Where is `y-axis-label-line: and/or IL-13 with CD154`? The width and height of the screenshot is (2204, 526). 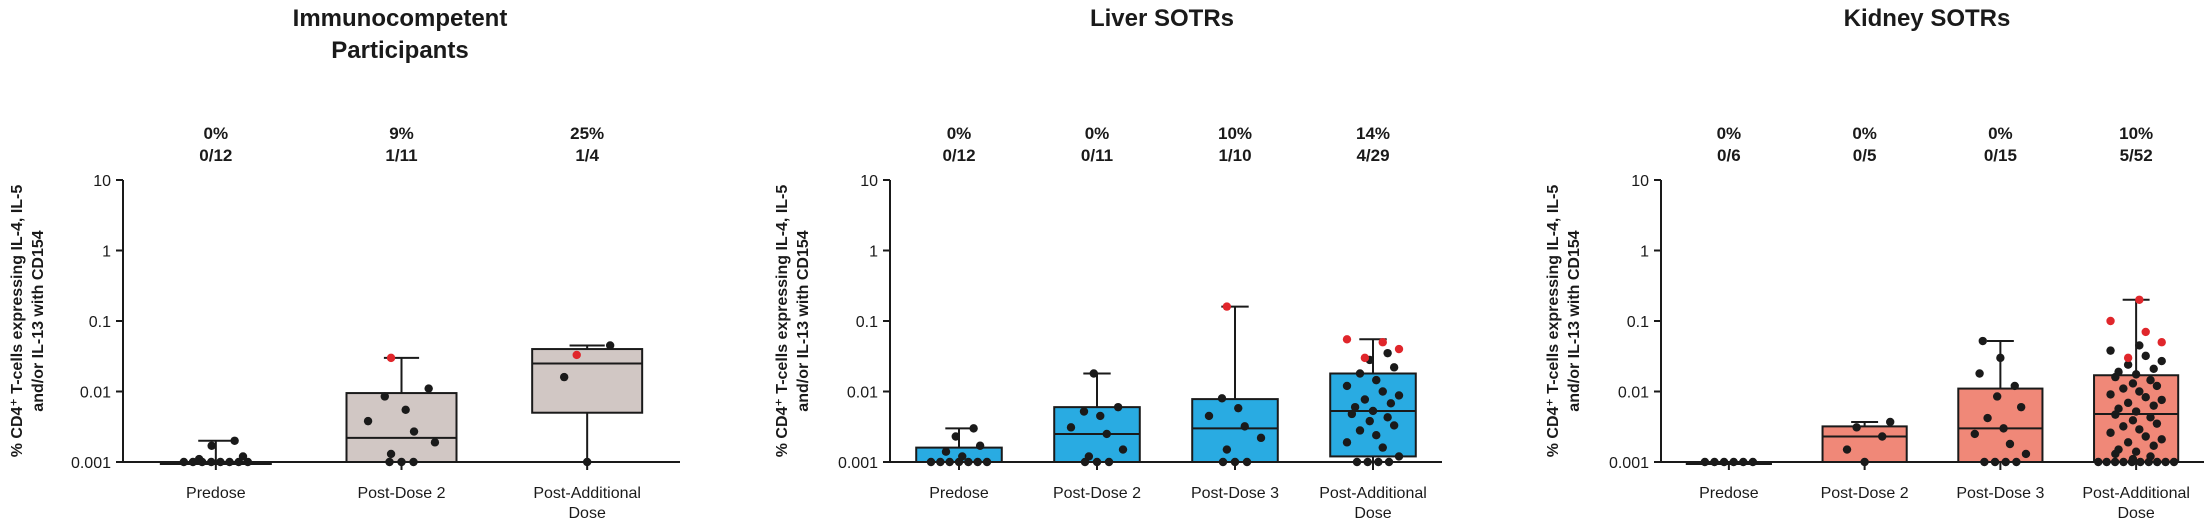 y-axis-label-line: and/or IL-13 with CD154 is located at coordinates (1574, 320).